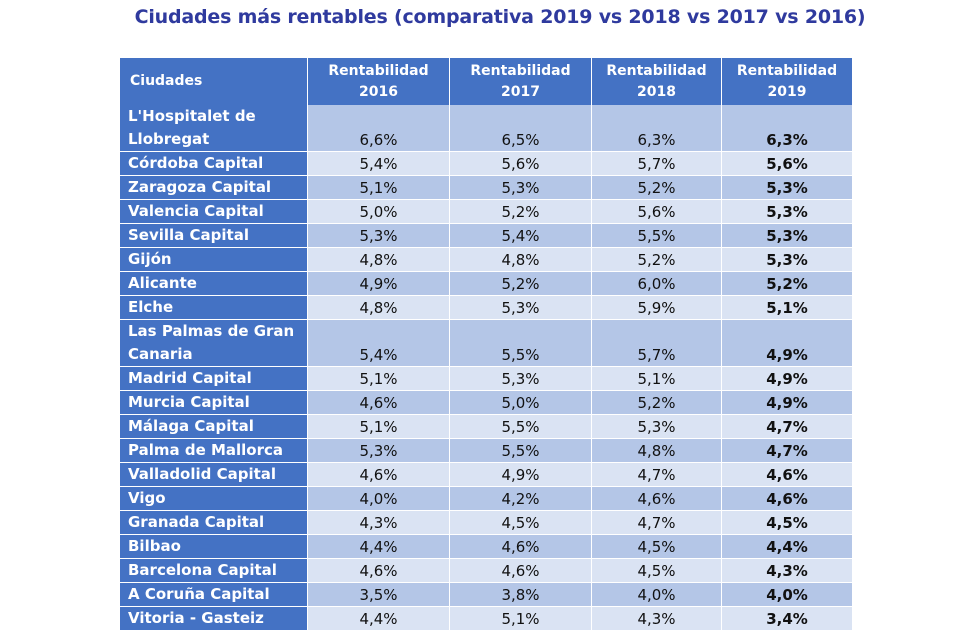 The image size is (980, 631). Describe the element at coordinates (214, 499) in the screenshot. I see `city-name-cell: Vigo` at that location.